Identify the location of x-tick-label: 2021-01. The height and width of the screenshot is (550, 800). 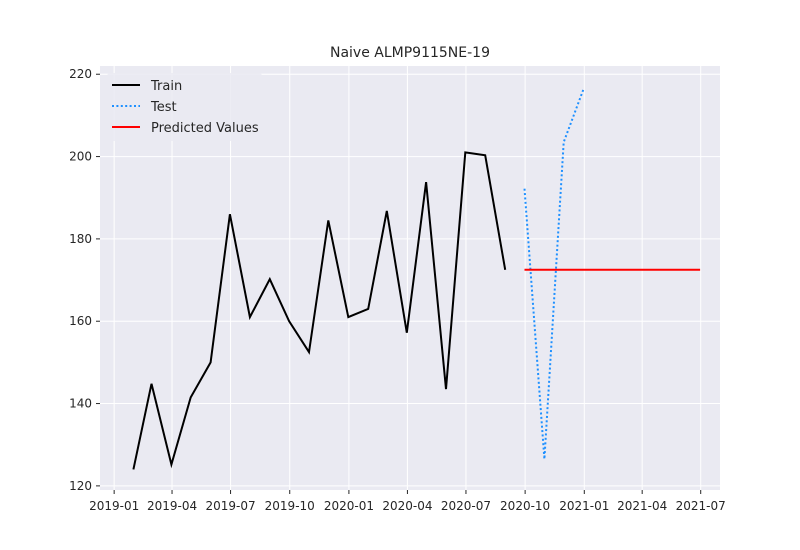
(584, 506).